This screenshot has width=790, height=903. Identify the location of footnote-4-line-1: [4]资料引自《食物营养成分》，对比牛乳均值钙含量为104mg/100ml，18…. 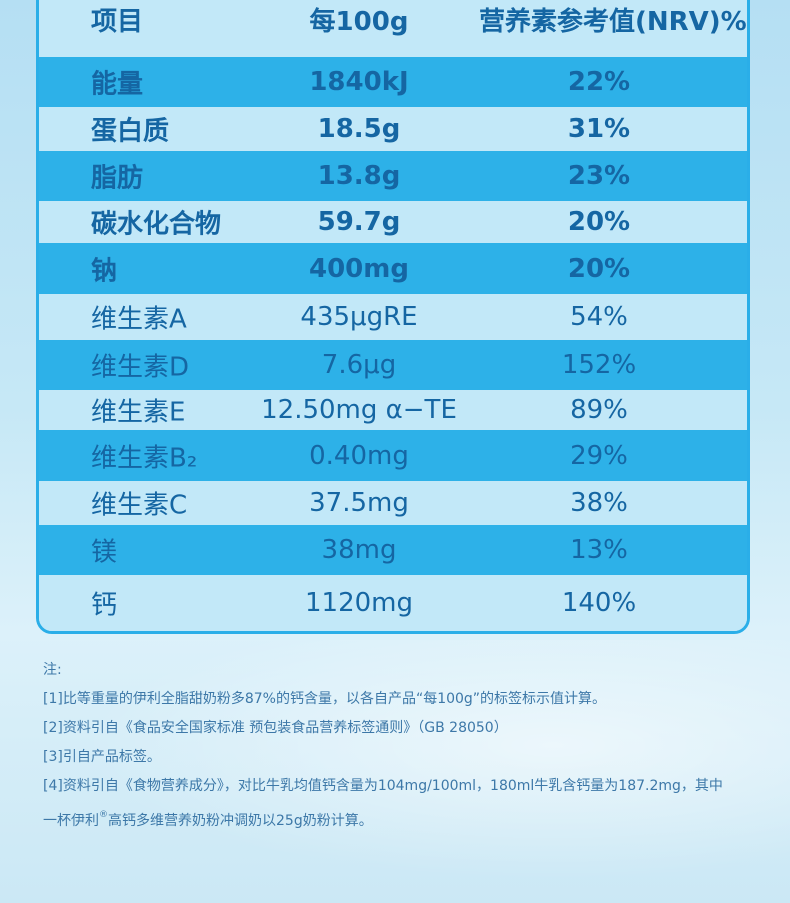
(383, 786).